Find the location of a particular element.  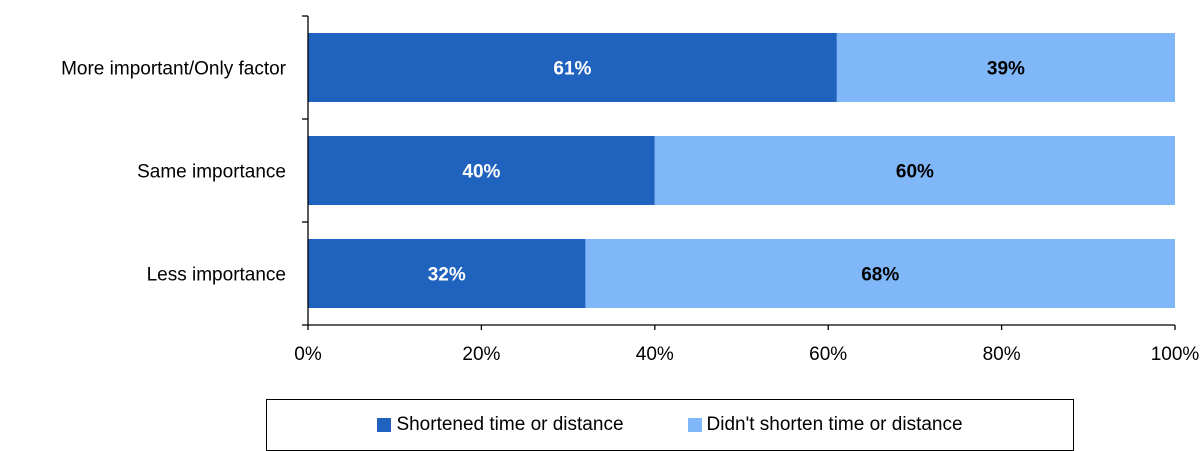

legend-swatch-not-shortened is located at coordinates (694, 425).